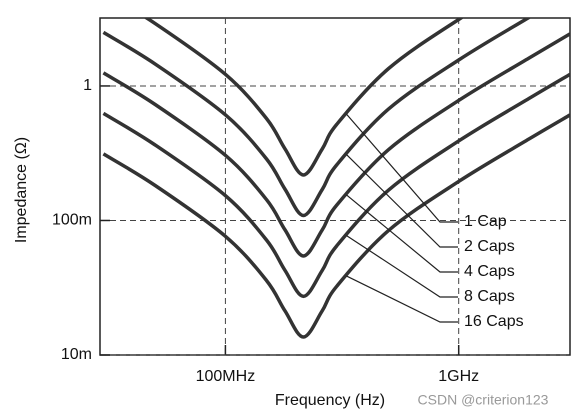 Image resolution: width=584 pixels, height=416 pixels. What do you see at coordinates (87, 85) in the screenshot?
I see `y-tick-label: 1` at bounding box center [87, 85].